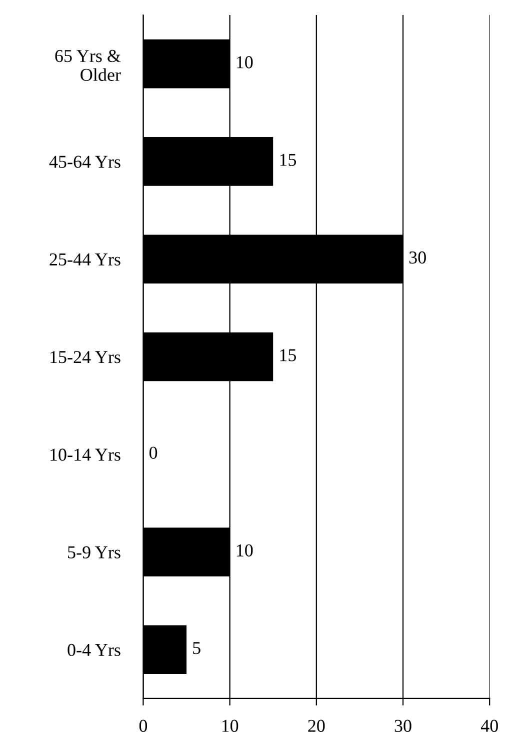  What do you see at coordinates (153, 452) in the screenshot?
I see `data-label: 0` at bounding box center [153, 452].